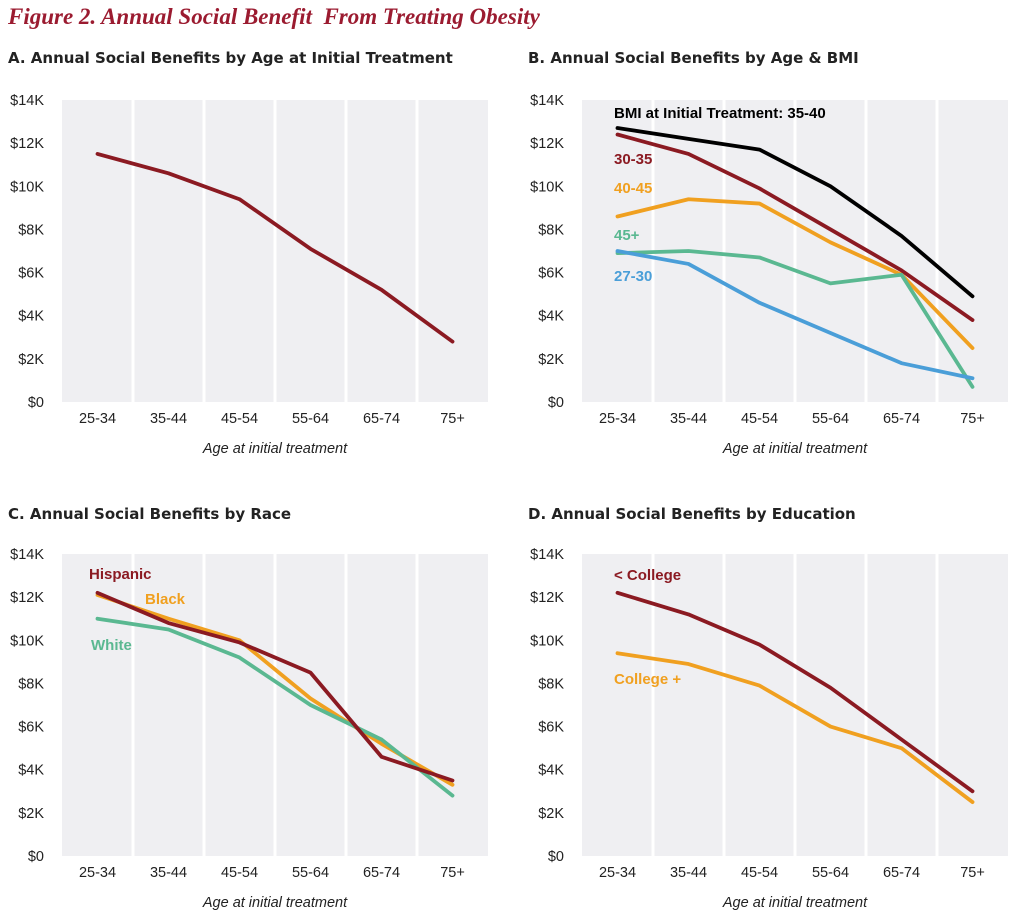  Describe the element at coordinates (27, 187) in the screenshot. I see `y-tick-label: $10K` at that location.